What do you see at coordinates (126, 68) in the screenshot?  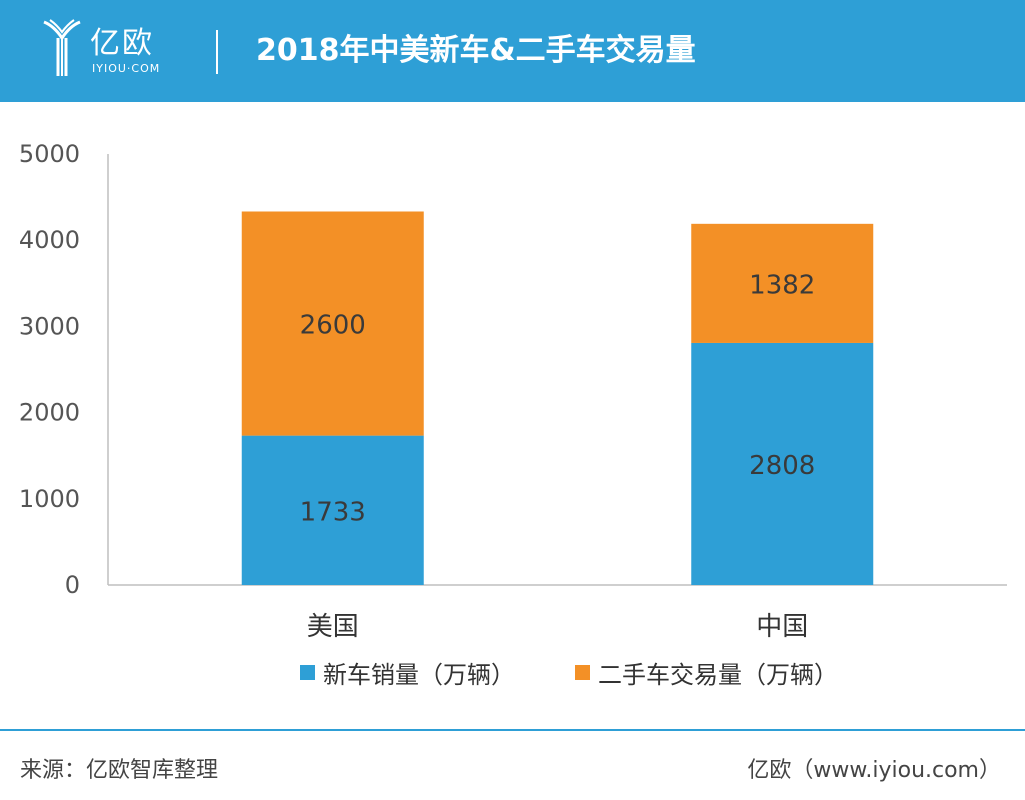 I see `logo-subtitle: IYIOU·COM` at bounding box center [126, 68].